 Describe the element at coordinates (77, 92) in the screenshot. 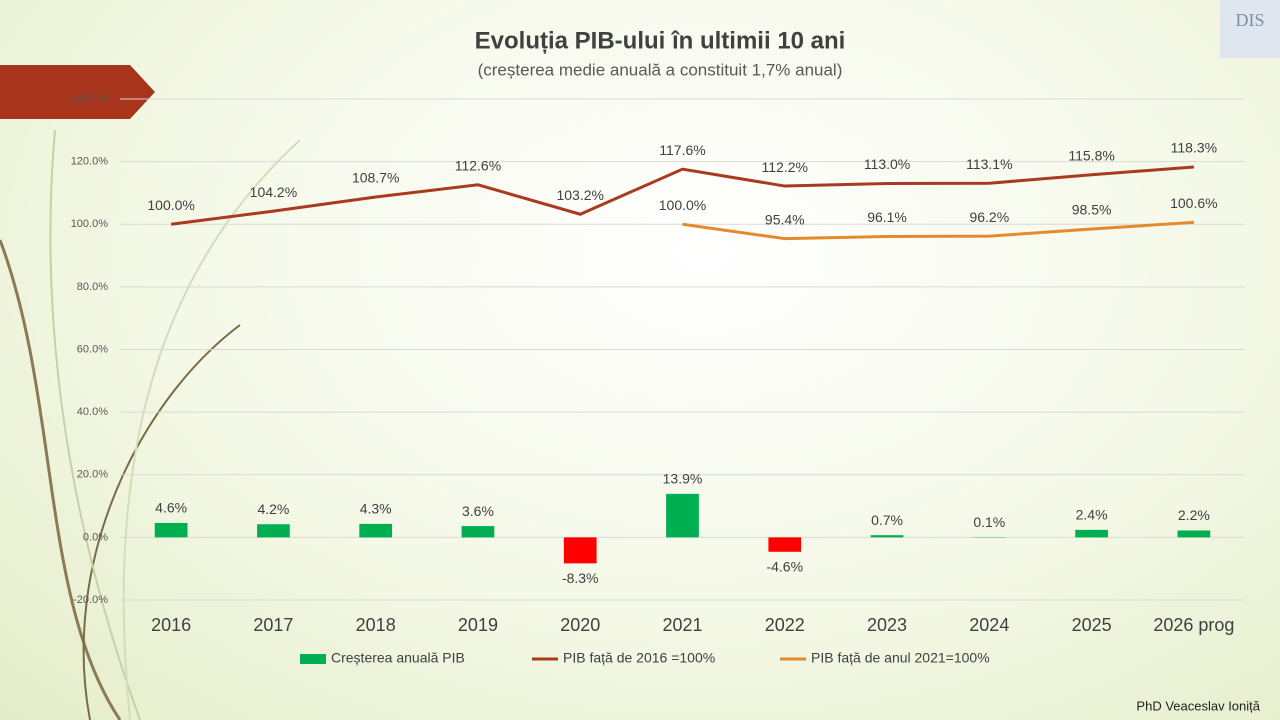

I see `decor-arrow` at that location.